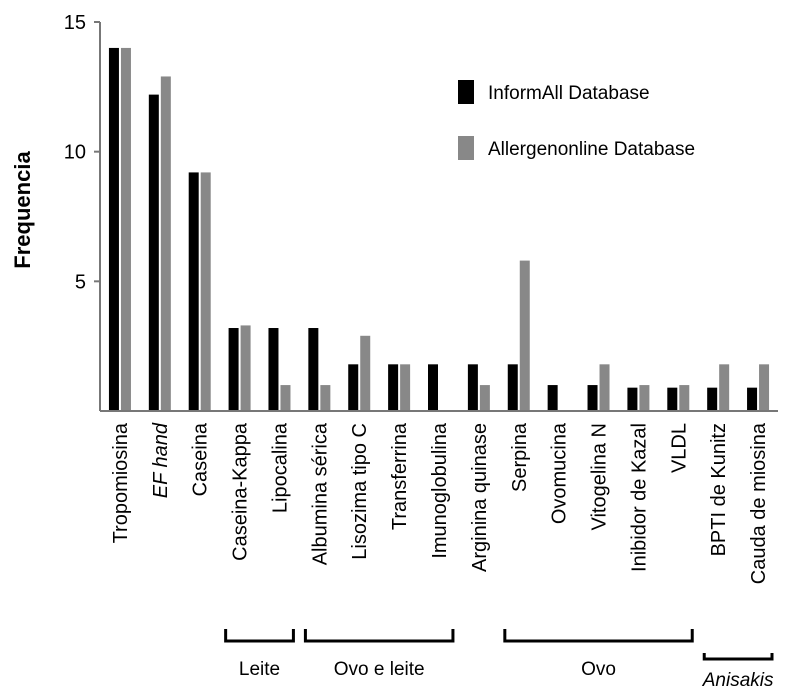  Describe the element at coordinates (598, 669) in the screenshot. I see `group-label: Ovo` at that location.